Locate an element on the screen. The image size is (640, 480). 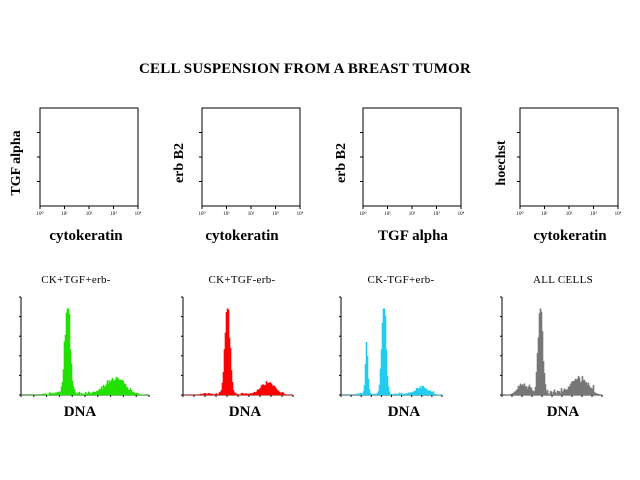
panel-7: CK-TGF+erb- DNA is located at coordinates (391, 347).